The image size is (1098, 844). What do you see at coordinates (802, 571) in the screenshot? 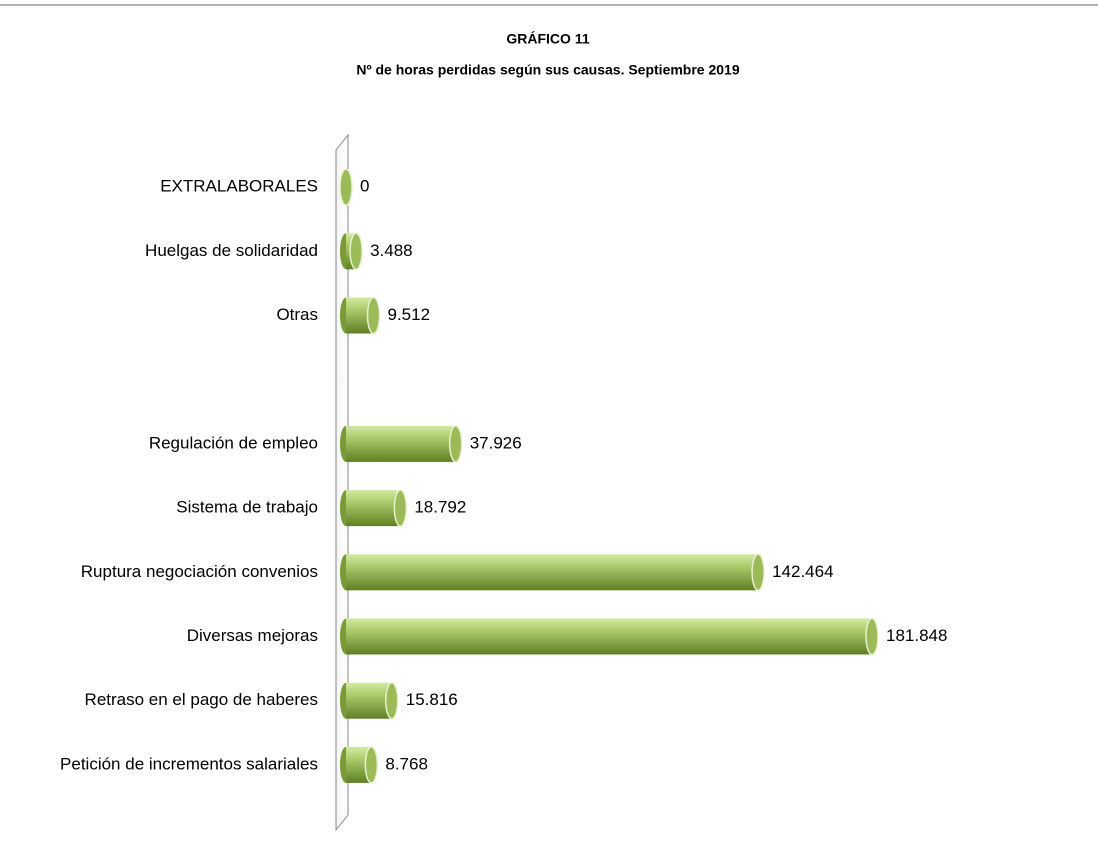
I see `value-label: 142.464` at bounding box center [802, 571].